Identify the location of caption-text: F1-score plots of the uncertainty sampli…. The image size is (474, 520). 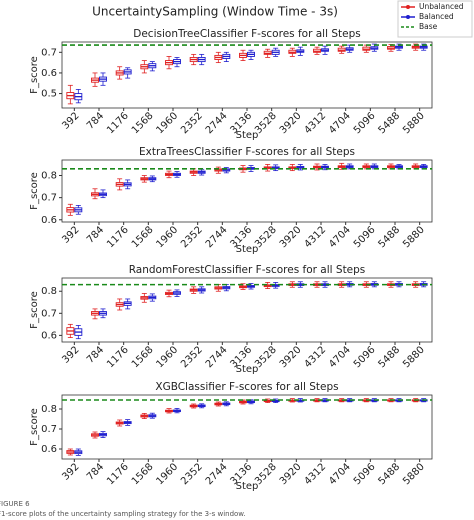
(123, 514).